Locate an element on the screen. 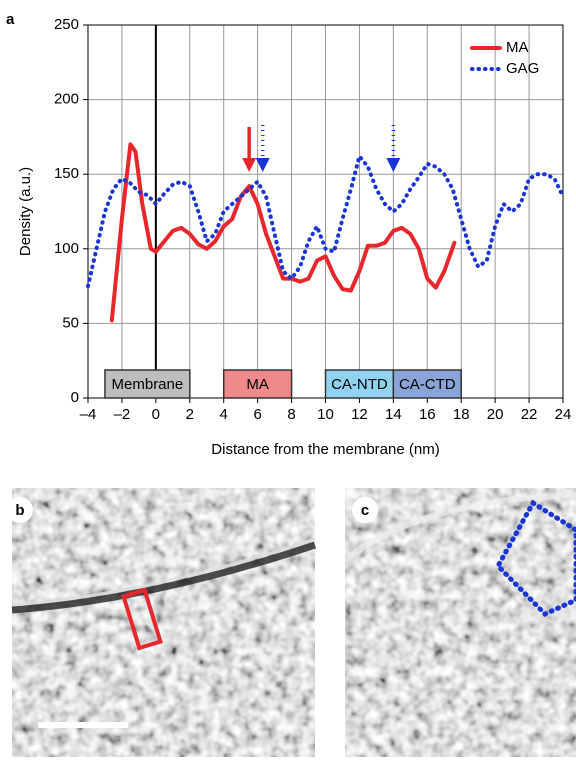 This screenshot has height=762, width=576. y-tick-label: 200 is located at coordinates (66, 99).